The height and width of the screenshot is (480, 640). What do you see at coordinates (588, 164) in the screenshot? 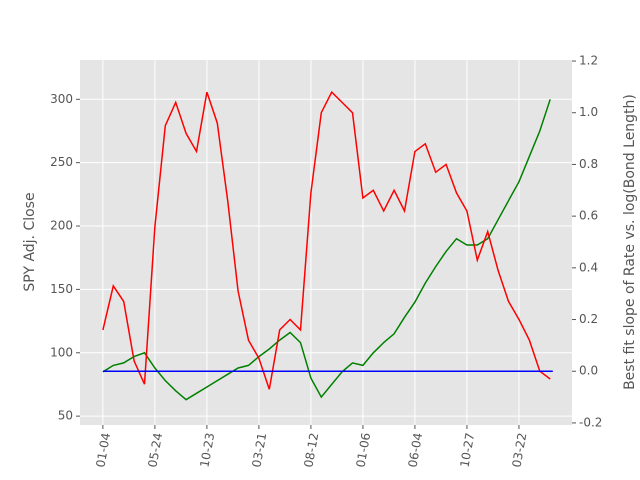
I see `y2-tick-label: 0.8` at bounding box center [588, 164].